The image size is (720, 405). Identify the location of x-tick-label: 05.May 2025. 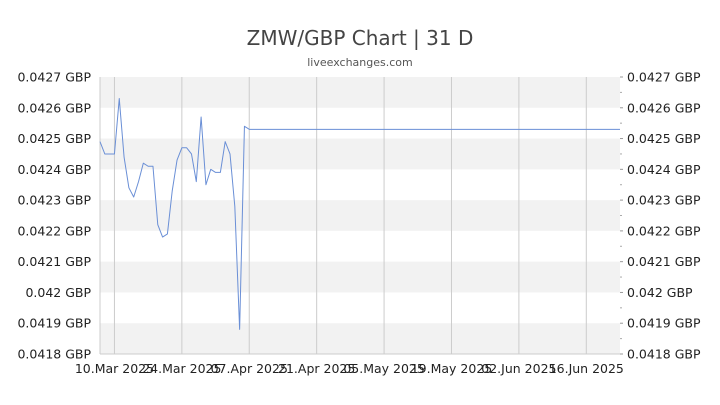
(384, 368).